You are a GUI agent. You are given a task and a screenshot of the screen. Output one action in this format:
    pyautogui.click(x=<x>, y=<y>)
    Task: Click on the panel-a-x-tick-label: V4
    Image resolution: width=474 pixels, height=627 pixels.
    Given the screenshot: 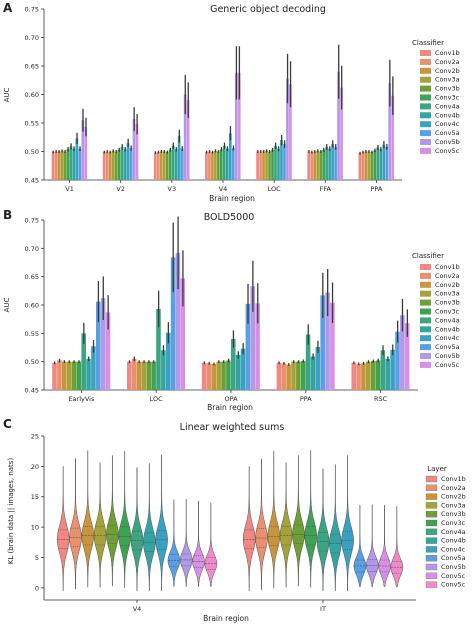 What is the action you would take?
    pyautogui.click(x=223, y=189)
    